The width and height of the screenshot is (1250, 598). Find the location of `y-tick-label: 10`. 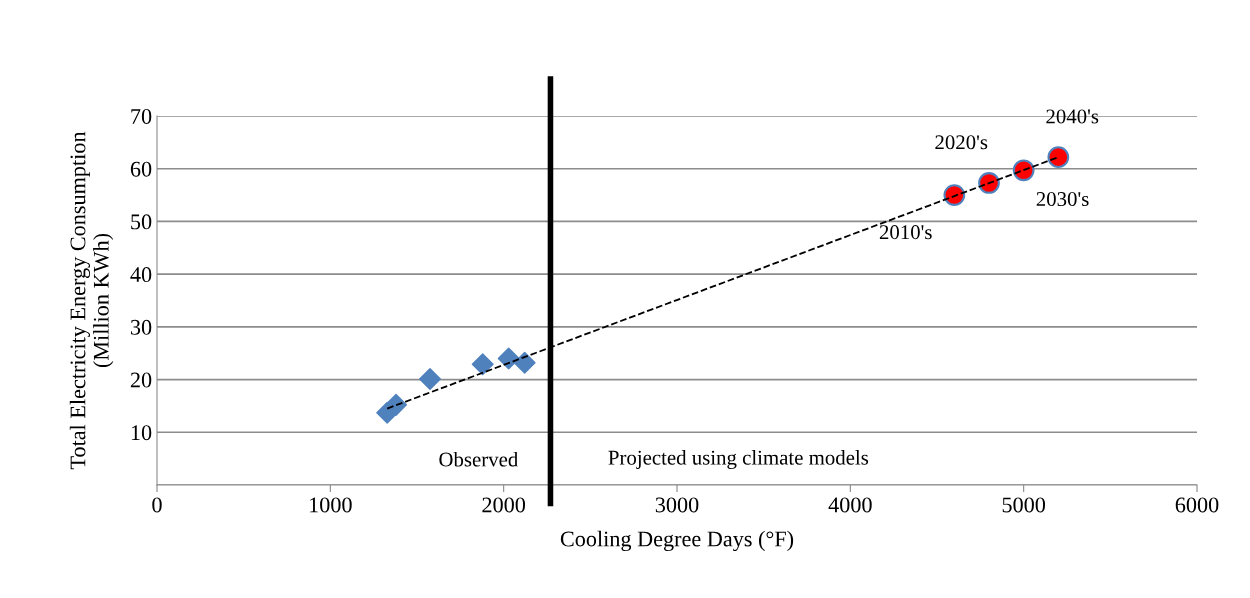

y-tick-label: 10 is located at coordinates (141, 433).